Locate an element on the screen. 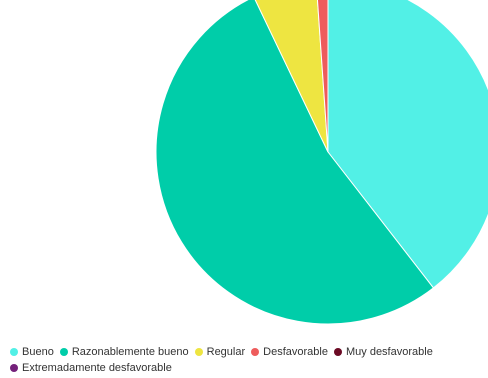 This screenshot has height=378, width=488. legend-label: Muy desfavorable is located at coordinates (389, 352).